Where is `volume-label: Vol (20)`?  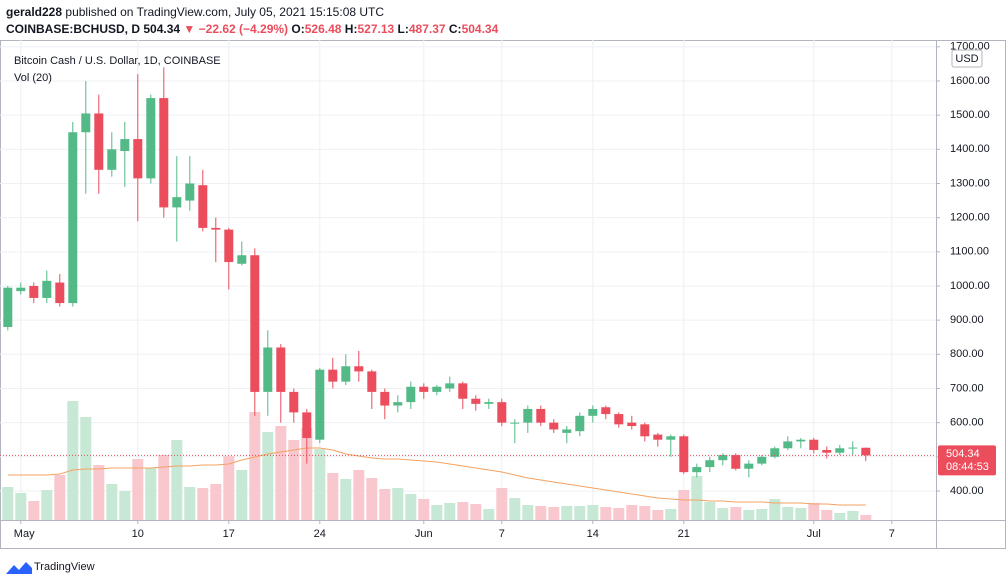 volume-label: Vol (20) is located at coordinates (33, 78).